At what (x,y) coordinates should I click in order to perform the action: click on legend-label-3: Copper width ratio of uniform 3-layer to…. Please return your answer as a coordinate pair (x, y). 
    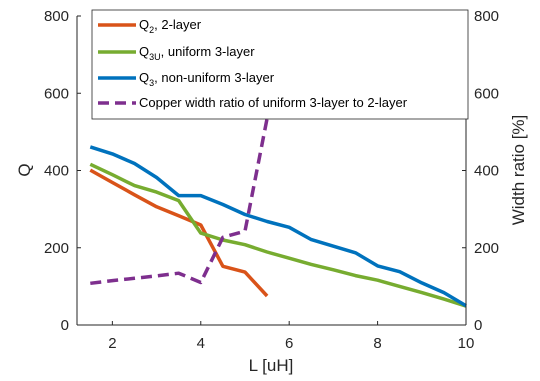
    Looking at the image, I should click on (273, 102).